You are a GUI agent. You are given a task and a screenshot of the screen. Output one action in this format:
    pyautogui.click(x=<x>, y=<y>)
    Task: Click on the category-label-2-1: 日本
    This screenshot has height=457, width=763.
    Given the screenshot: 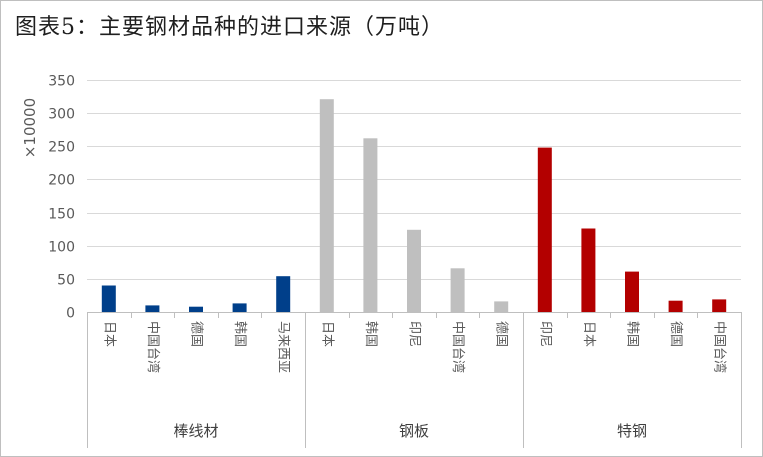 What is the action you would take?
    pyautogui.click(x=588, y=334)
    